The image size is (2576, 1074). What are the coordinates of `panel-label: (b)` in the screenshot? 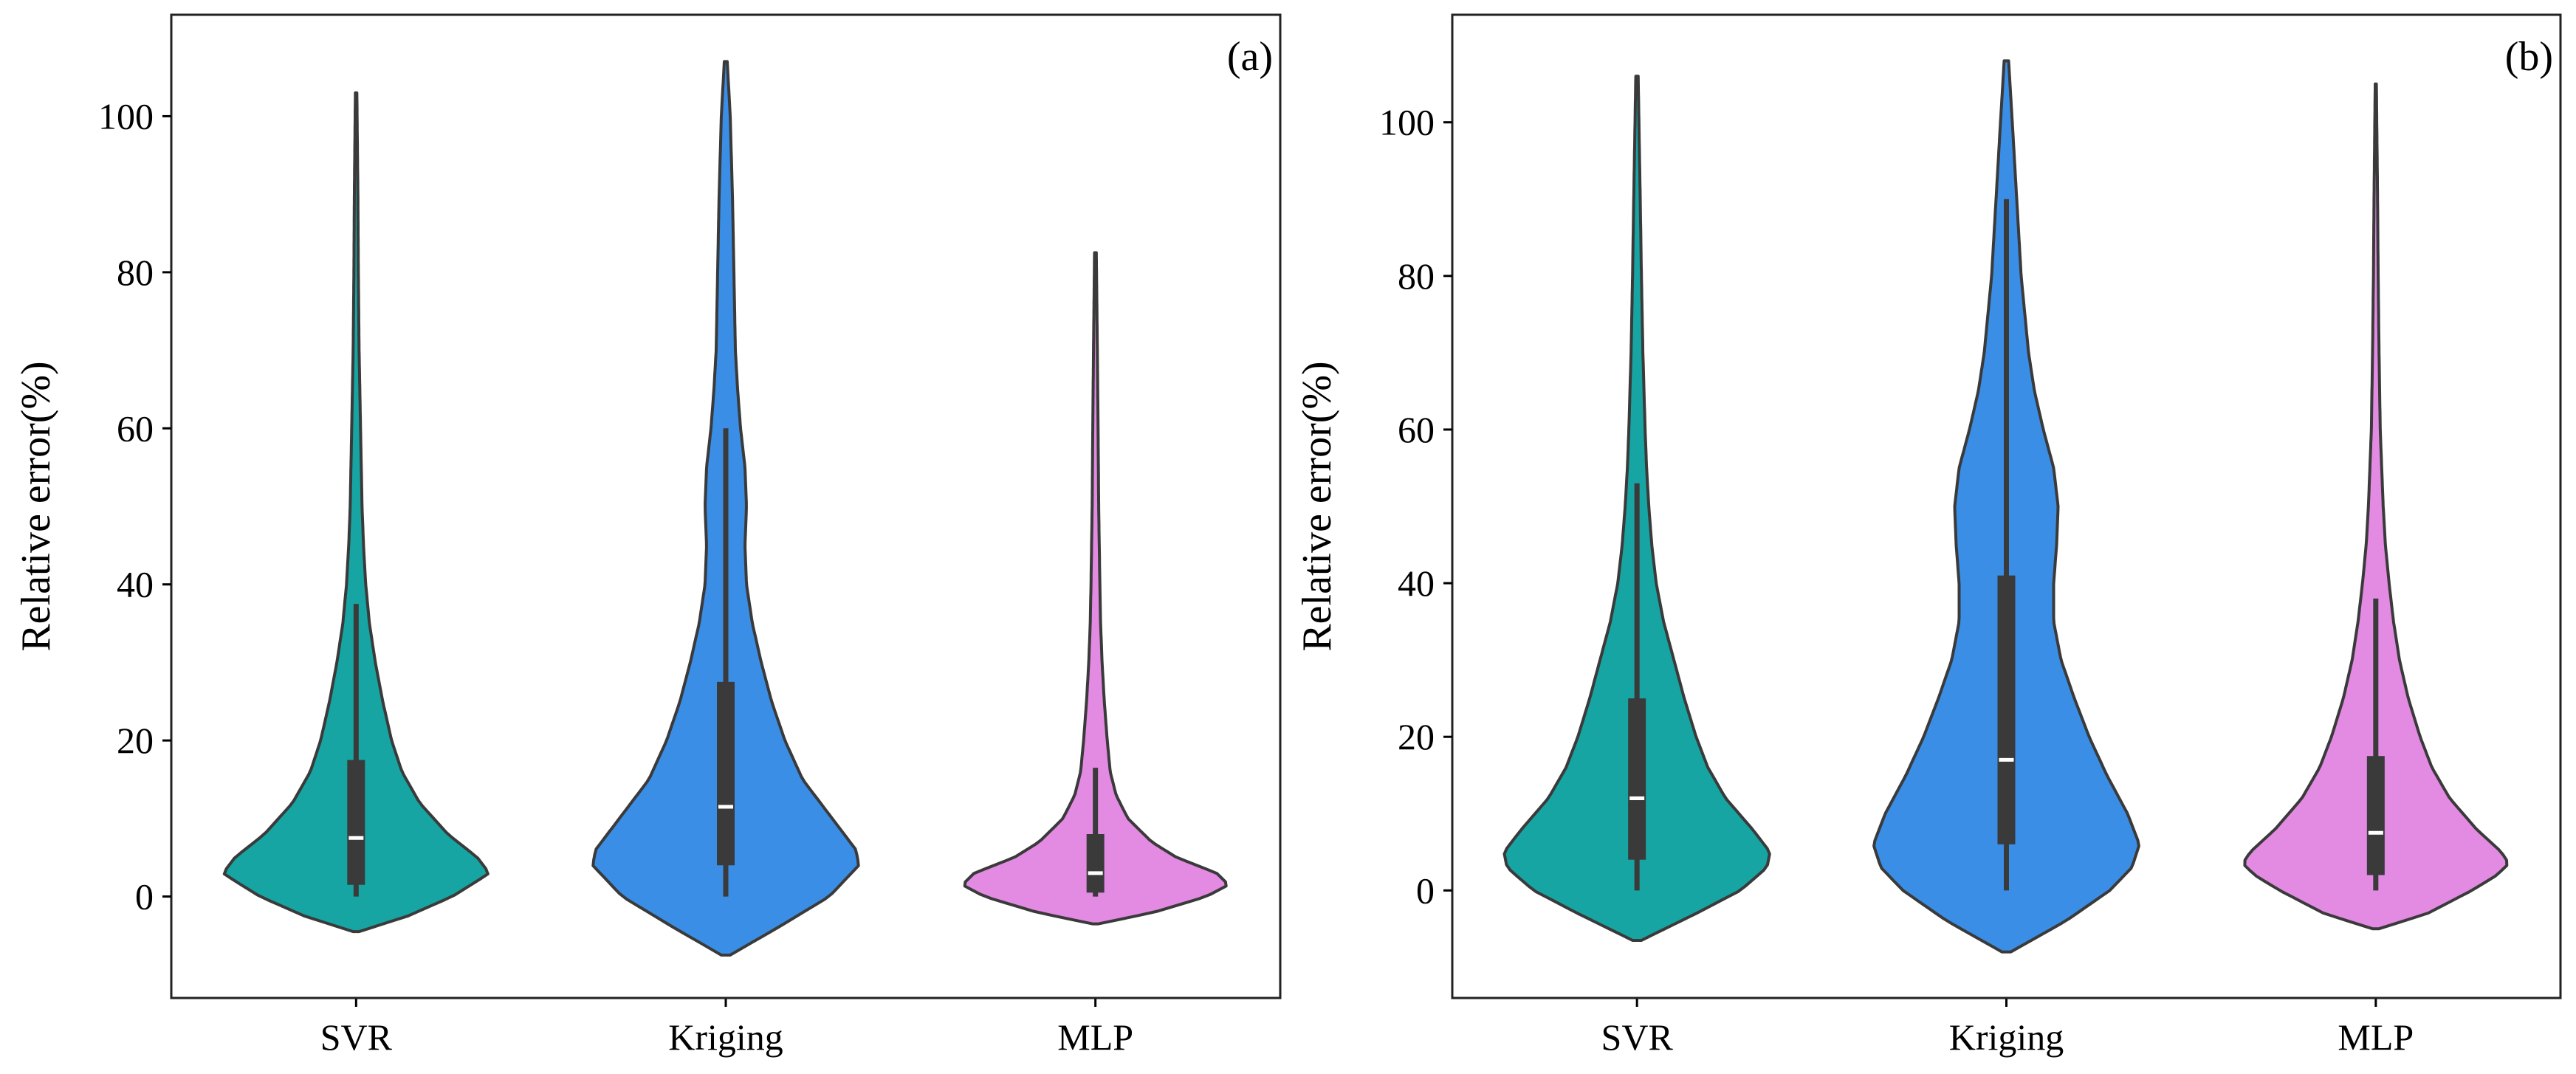 It's located at (2529, 57).